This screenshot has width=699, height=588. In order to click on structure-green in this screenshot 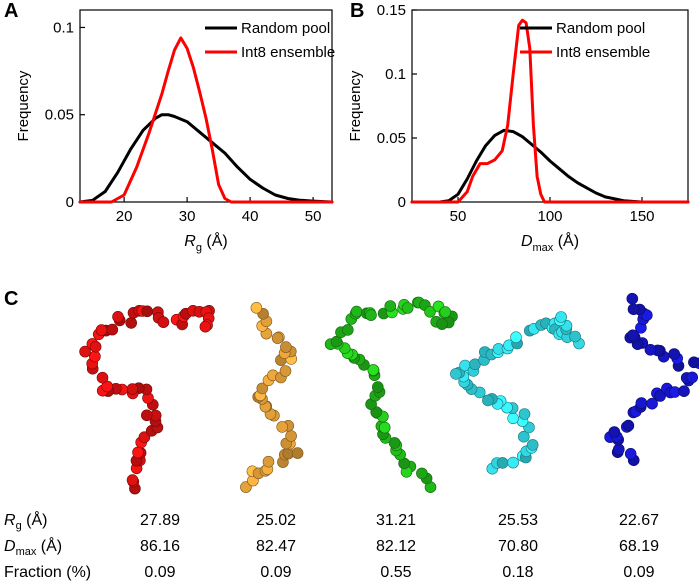, I will do `click(391, 394)`.